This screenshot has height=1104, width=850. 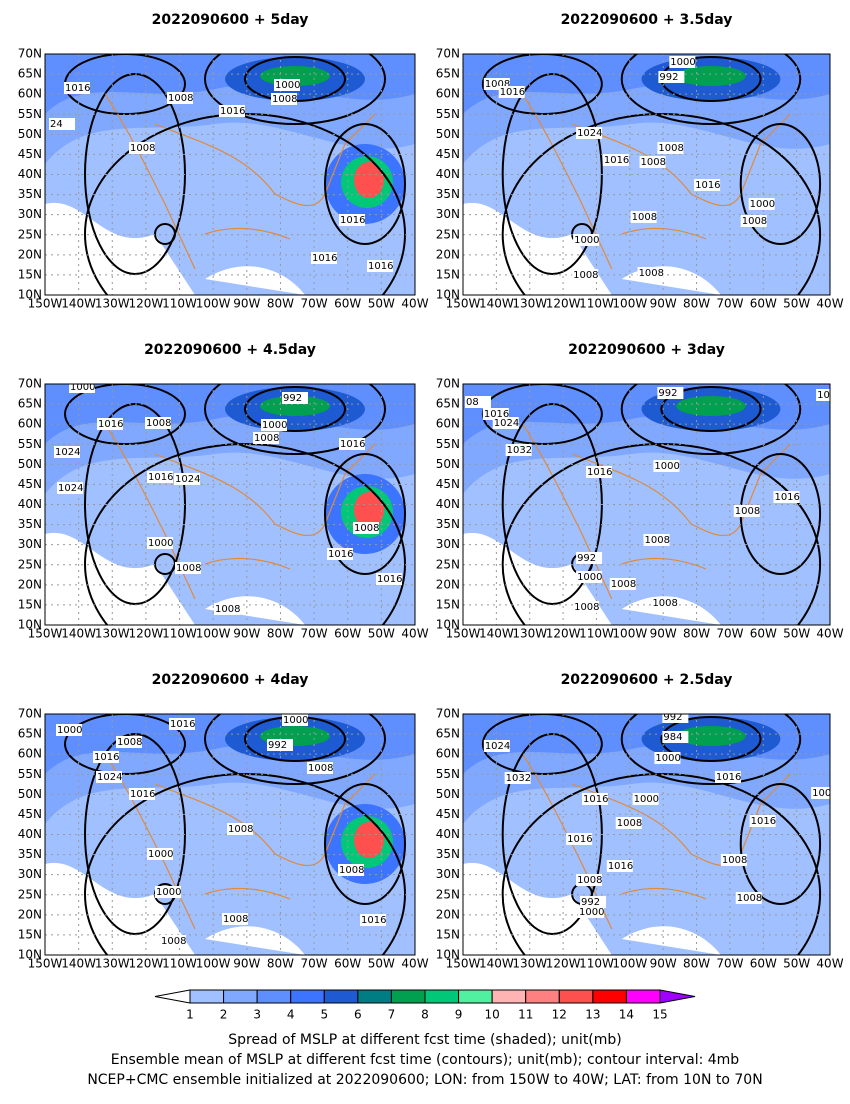 What do you see at coordinates (30, 274) in the screenshot?
I see `lat-tick-label: 15N` at bounding box center [30, 274].